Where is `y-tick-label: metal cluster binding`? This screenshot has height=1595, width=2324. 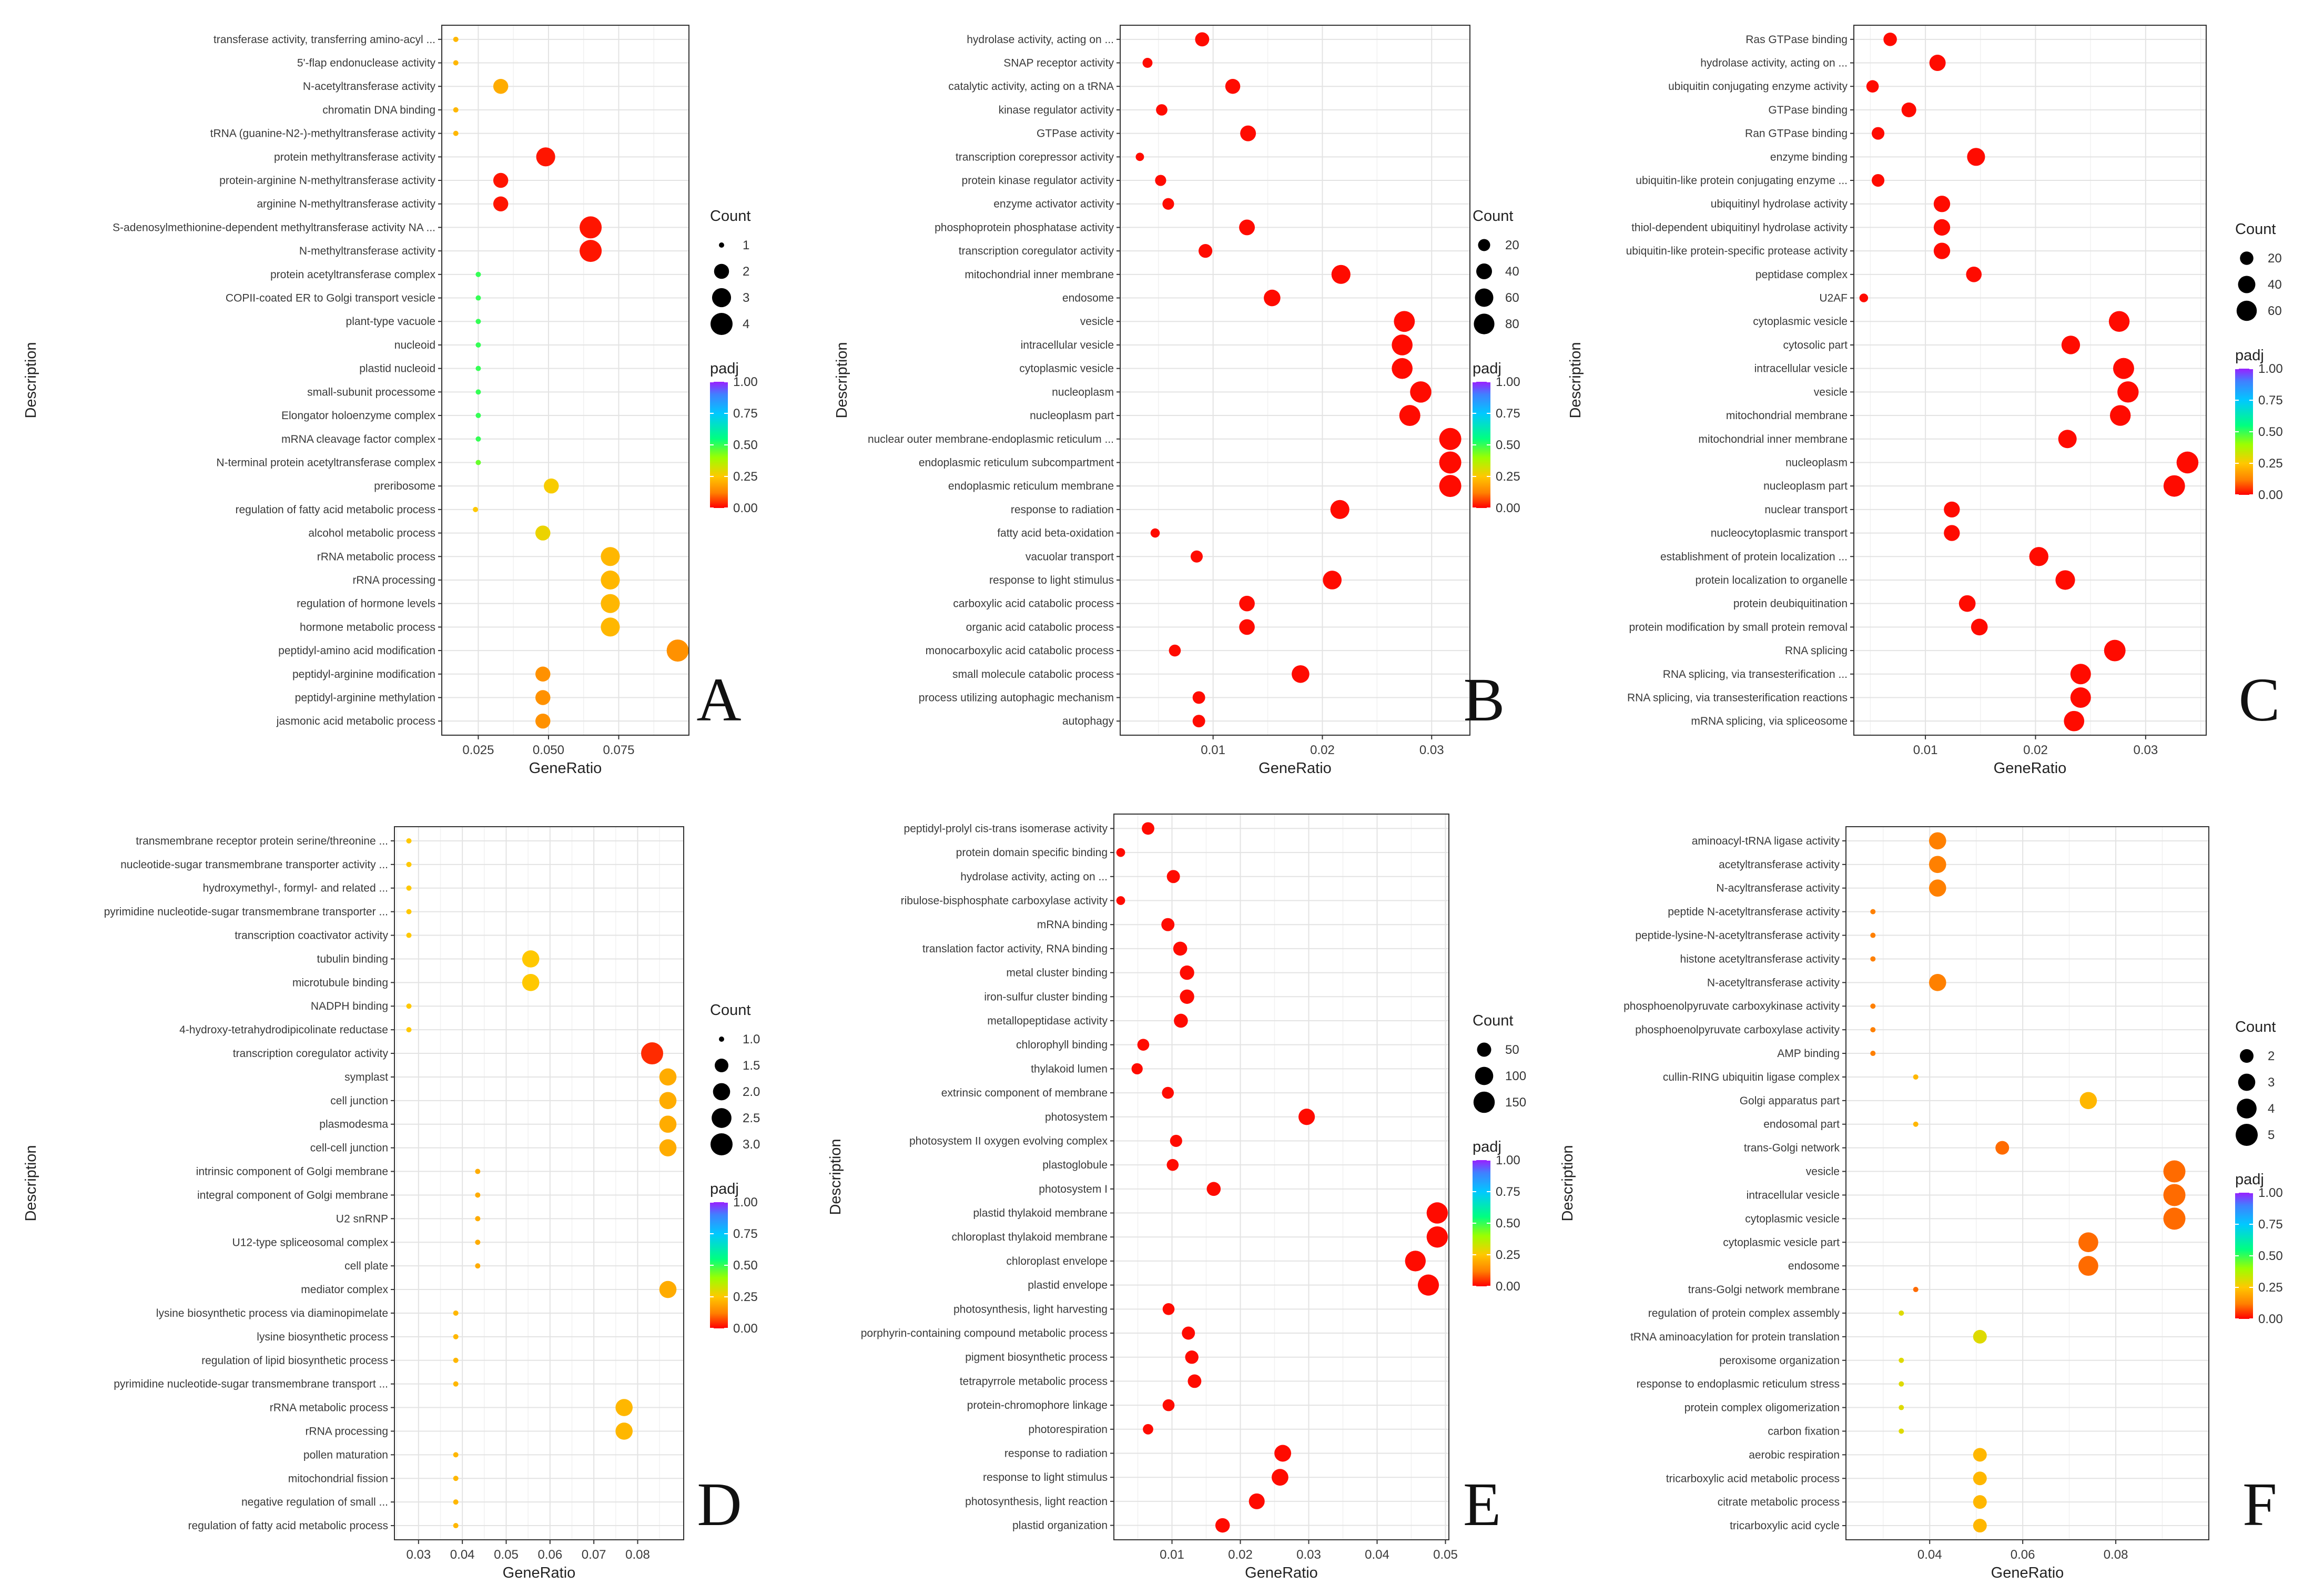 y-tick-label: metal cluster binding is located at coordinates (1057, 973).